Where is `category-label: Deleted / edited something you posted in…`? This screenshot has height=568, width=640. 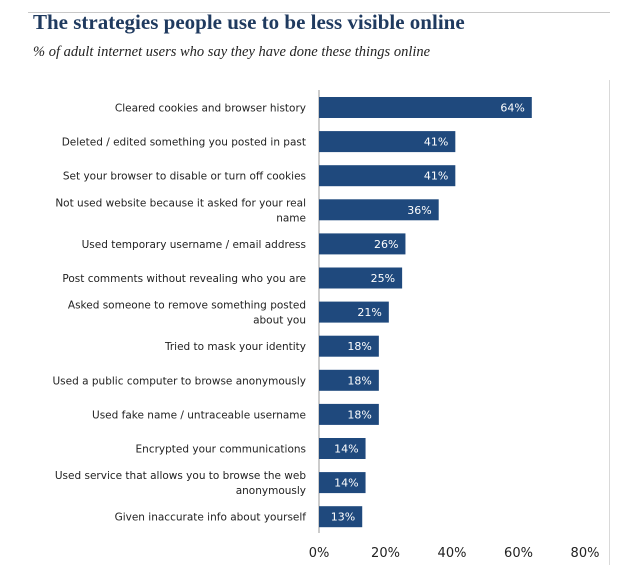 category-label: Deleted / edited something you posted in… is located at coordinates (184, 143).